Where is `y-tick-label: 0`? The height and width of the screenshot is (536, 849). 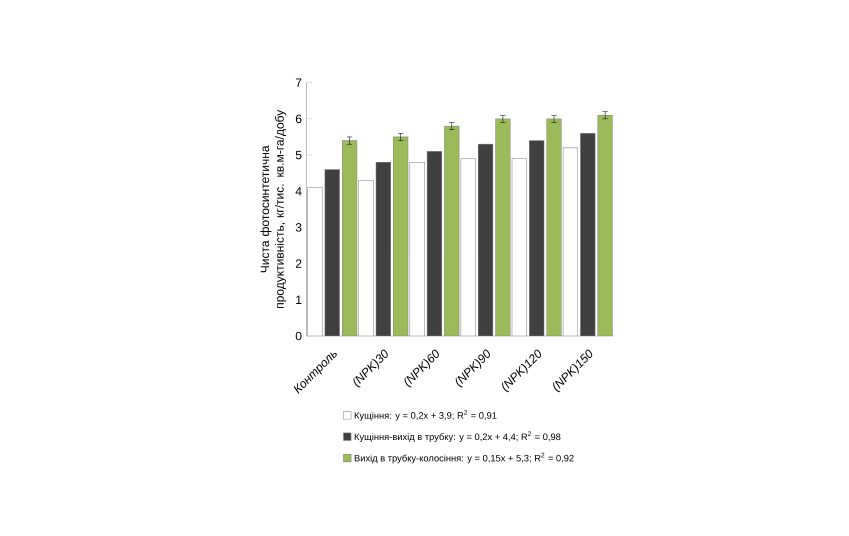
y-tick-label: 0 is located at coordinates (299, 336).